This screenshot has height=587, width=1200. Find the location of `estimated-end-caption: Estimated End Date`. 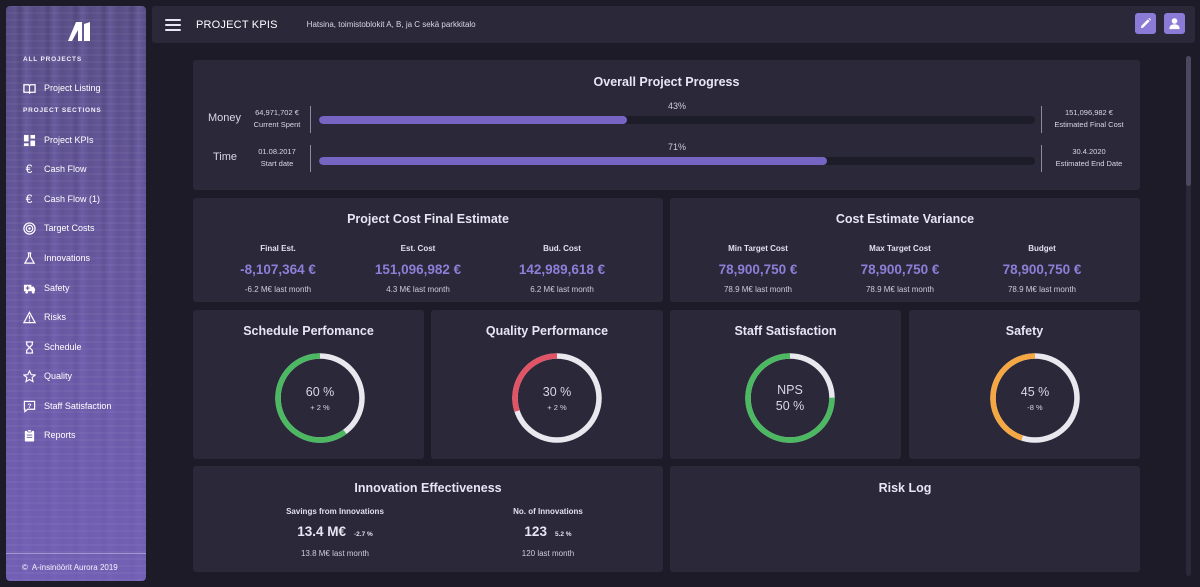

estimated-end-caption: Estimated End Date is located at coordinates (1089, 163).